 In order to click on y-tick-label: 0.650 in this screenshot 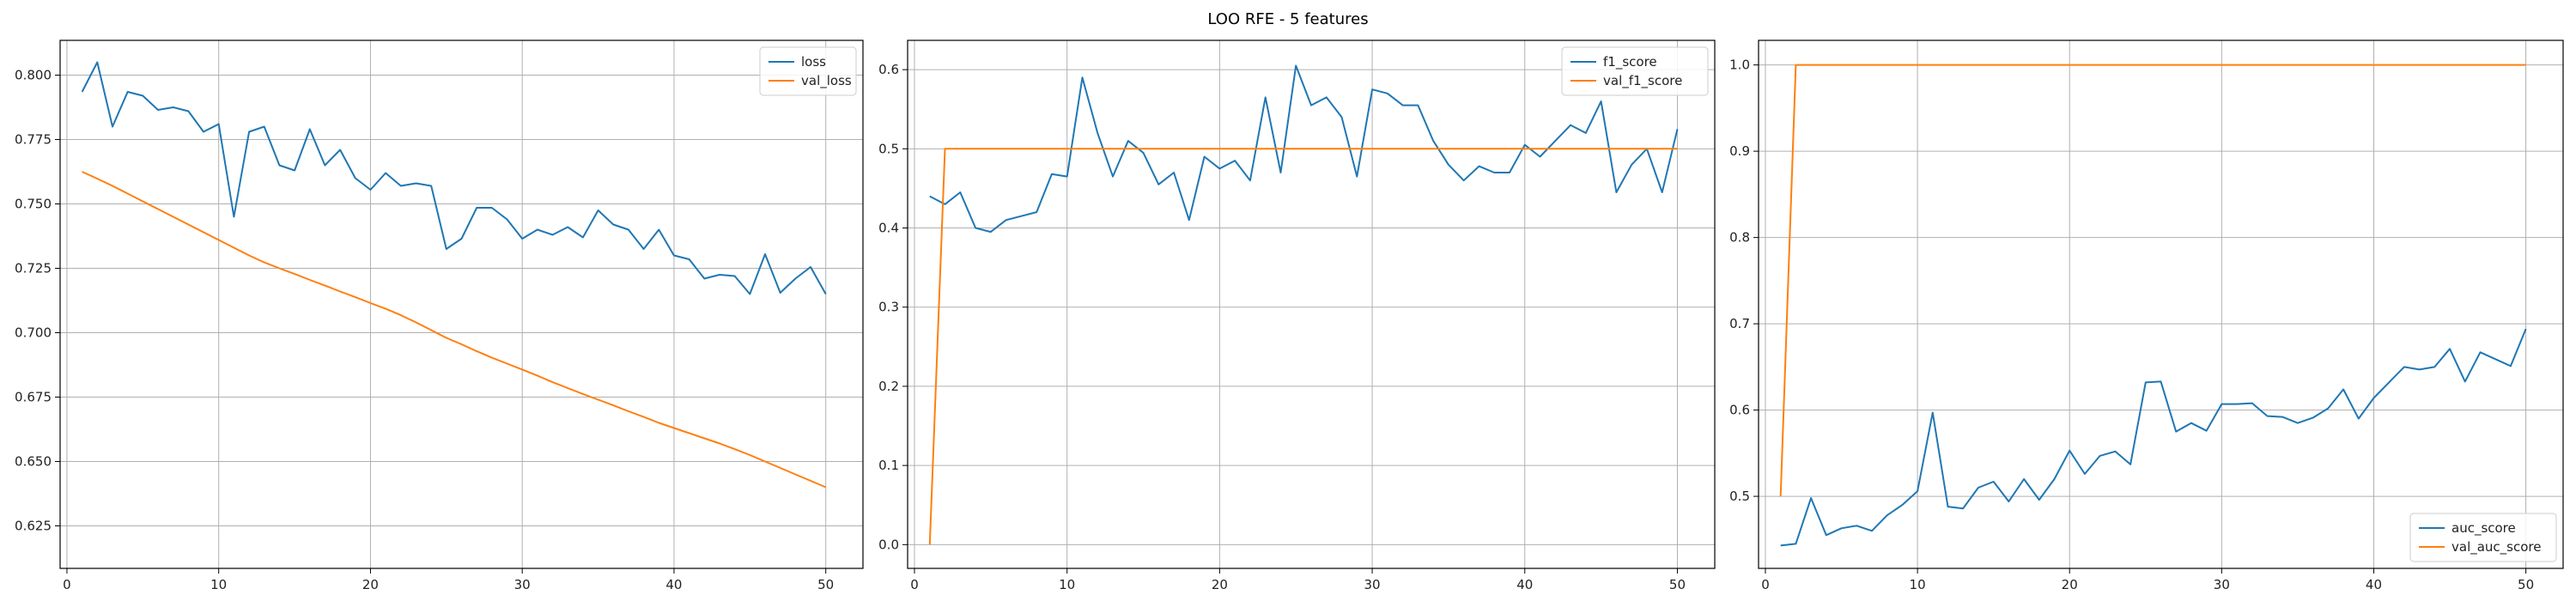, I will do `click(33, 462)`.